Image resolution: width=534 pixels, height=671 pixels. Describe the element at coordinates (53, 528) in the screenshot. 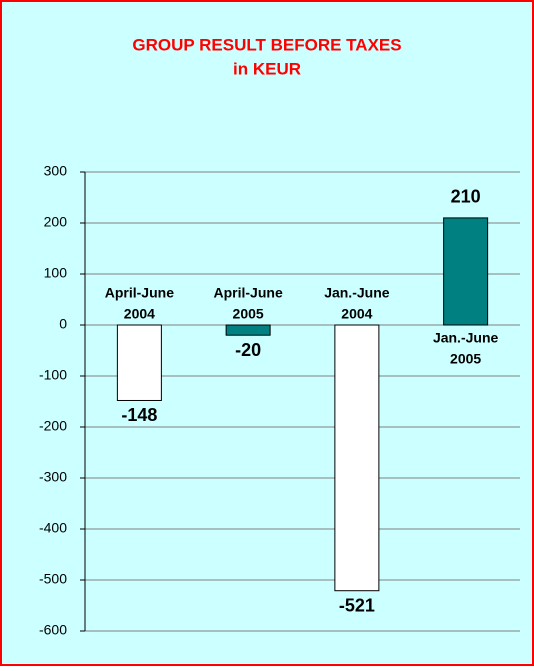

I see `y-tick-label: -400` at that location.